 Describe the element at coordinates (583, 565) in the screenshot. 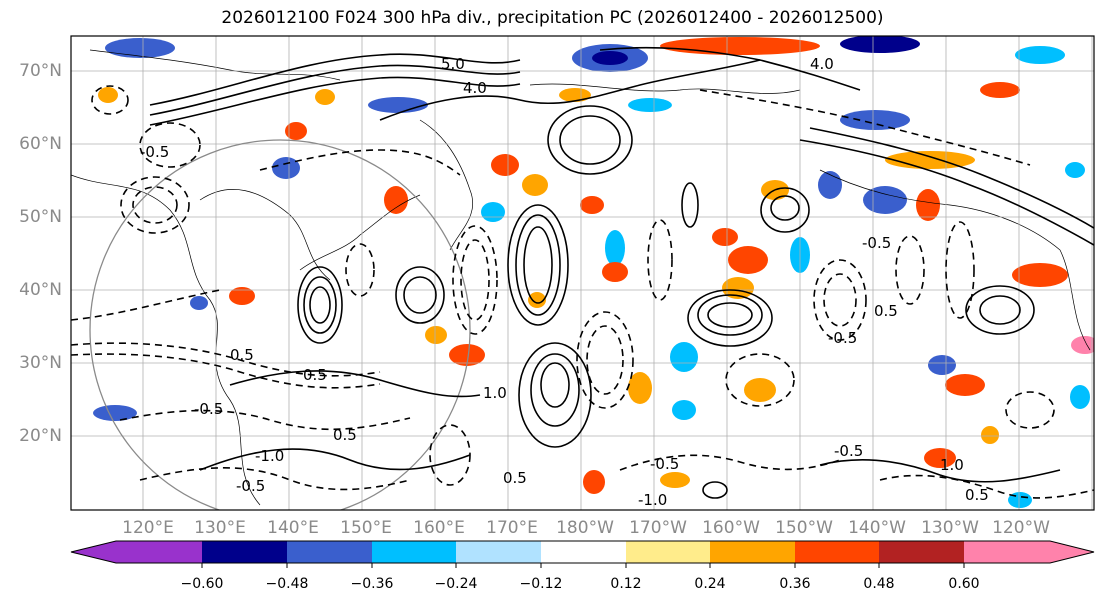

I see `colorbar-ticks` at that location.